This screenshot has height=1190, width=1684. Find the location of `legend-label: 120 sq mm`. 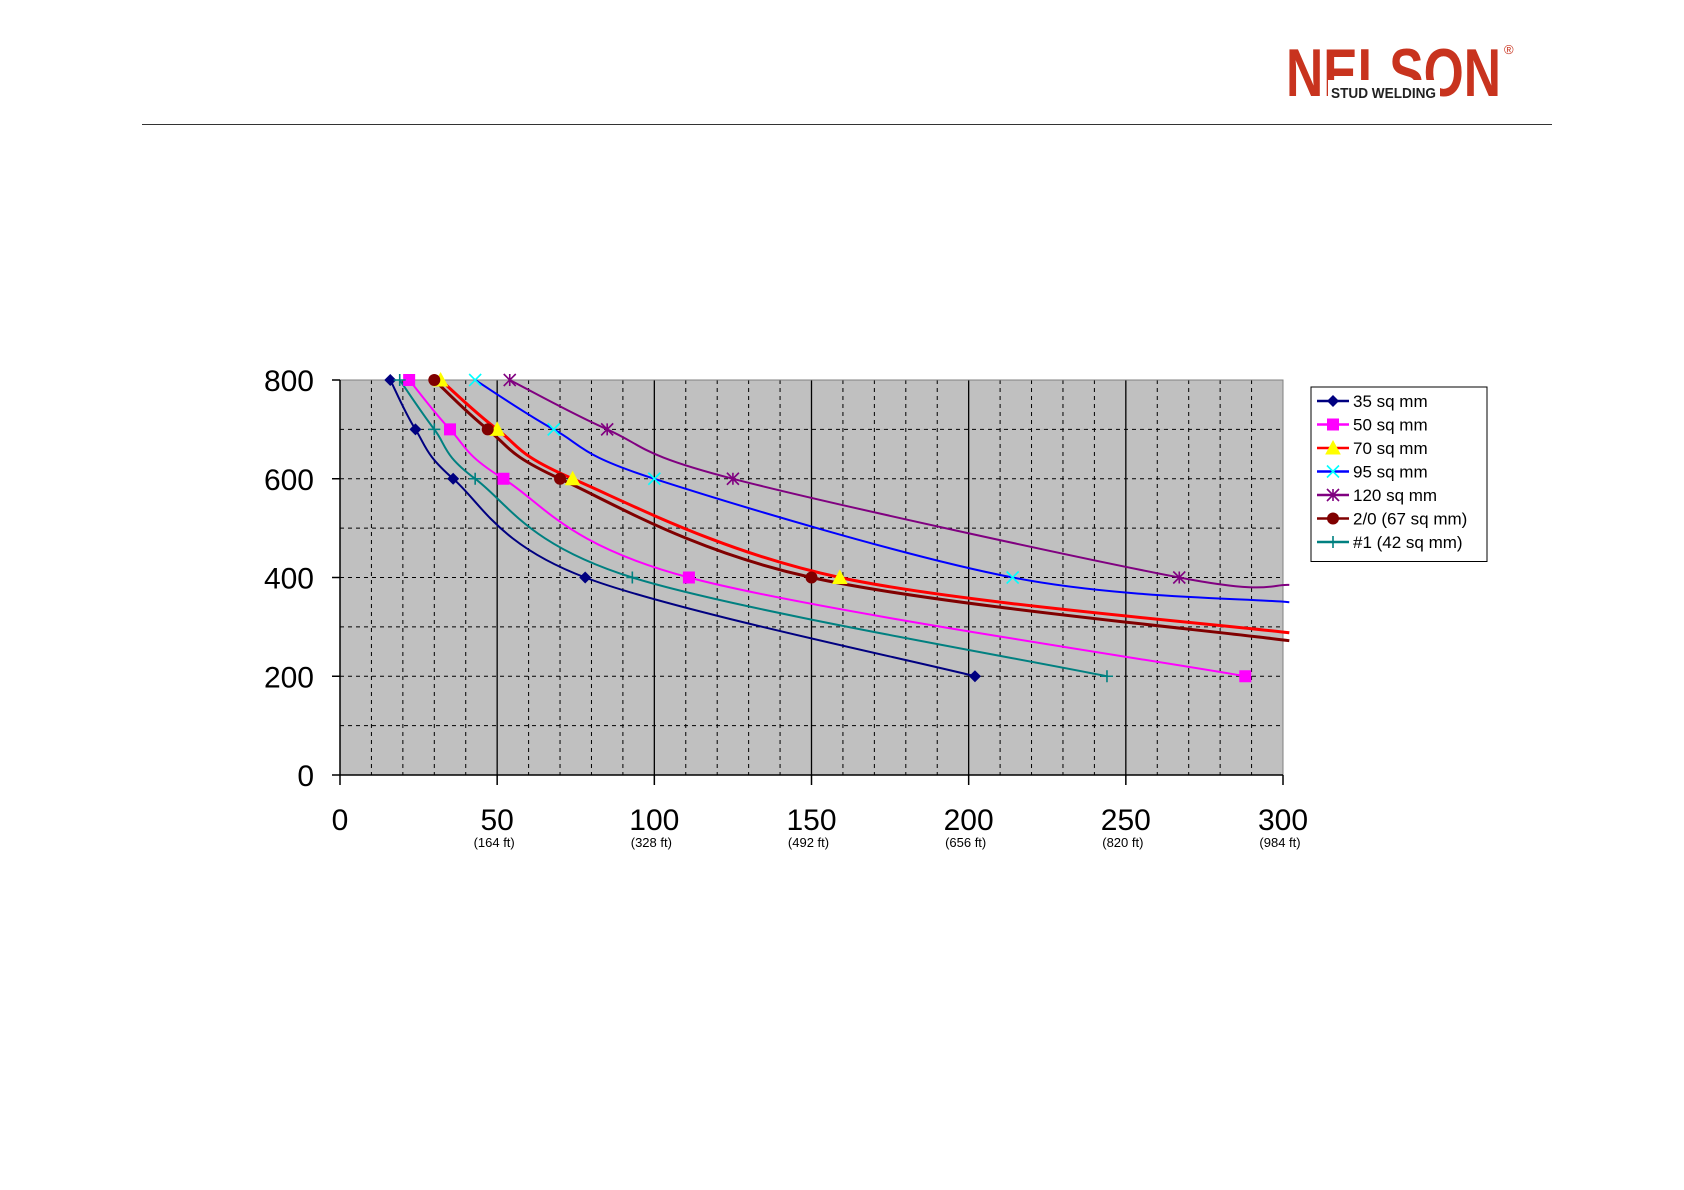

legend-label: 120 sq mm is located at coordinates (1395, 495).